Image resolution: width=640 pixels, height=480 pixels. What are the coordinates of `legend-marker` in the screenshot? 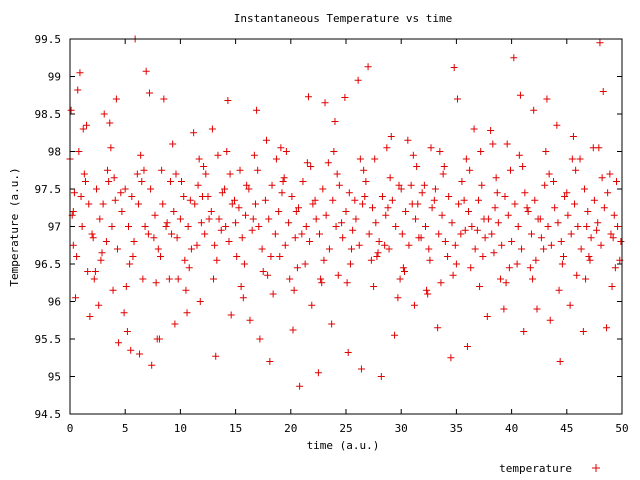 It's located at (596, 468).